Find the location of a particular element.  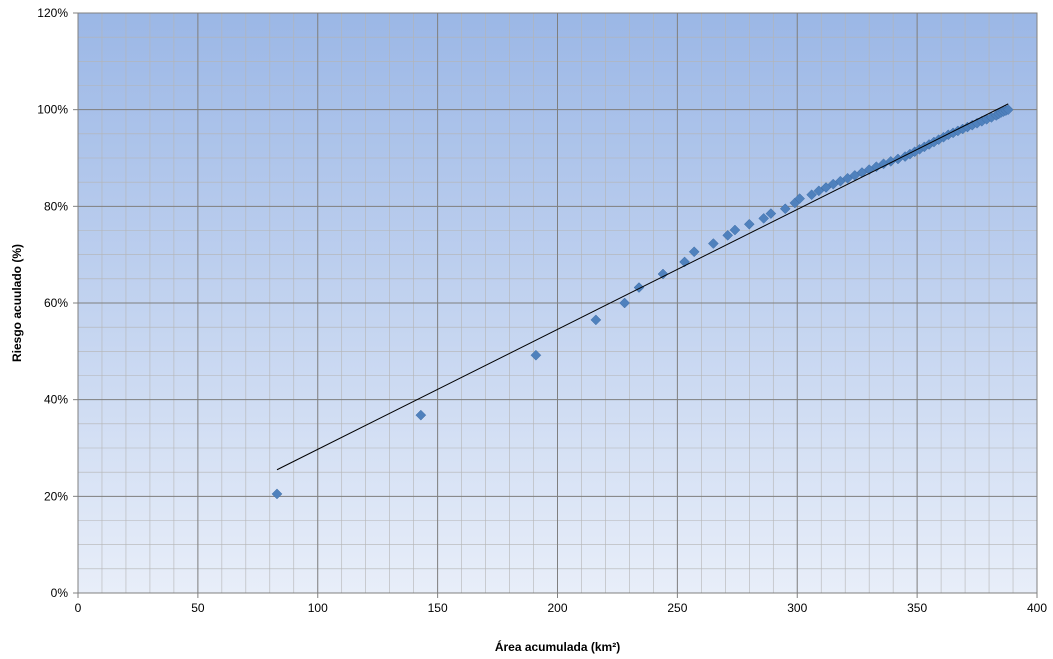

y-tick-label: 80% is located at coordinates (56, 206).